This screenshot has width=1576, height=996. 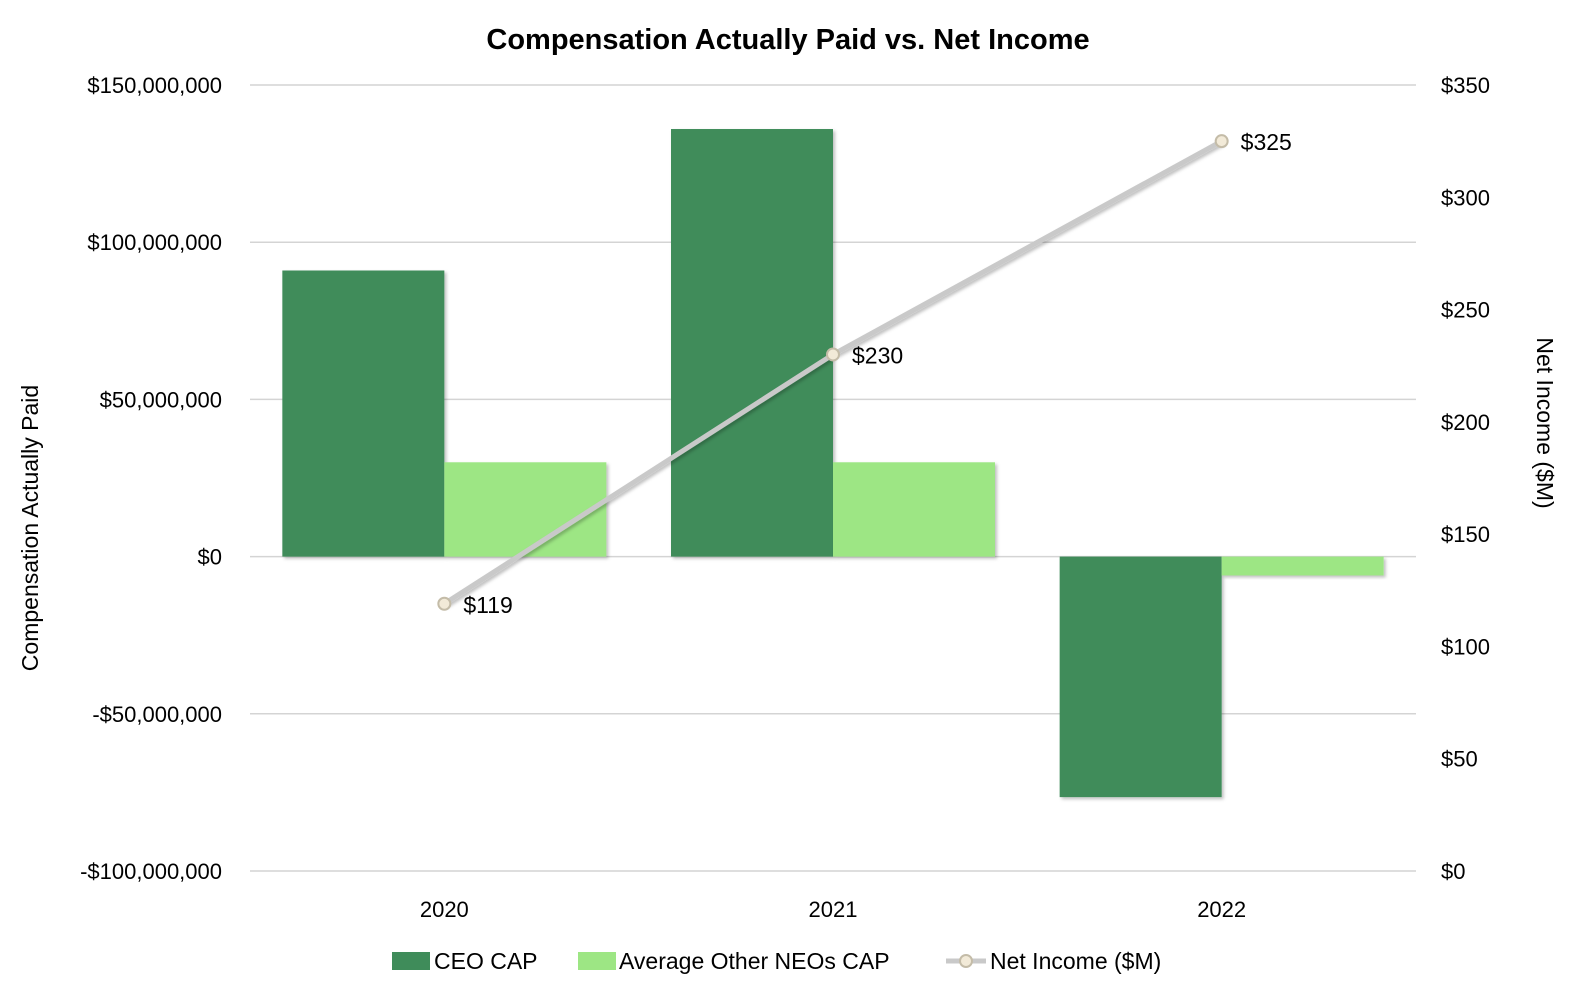 What do you see at coordinates (1075, 961) in the screenshot?
I see `legend-label: Net Income ($M)` at bounding box center [1075, 961].